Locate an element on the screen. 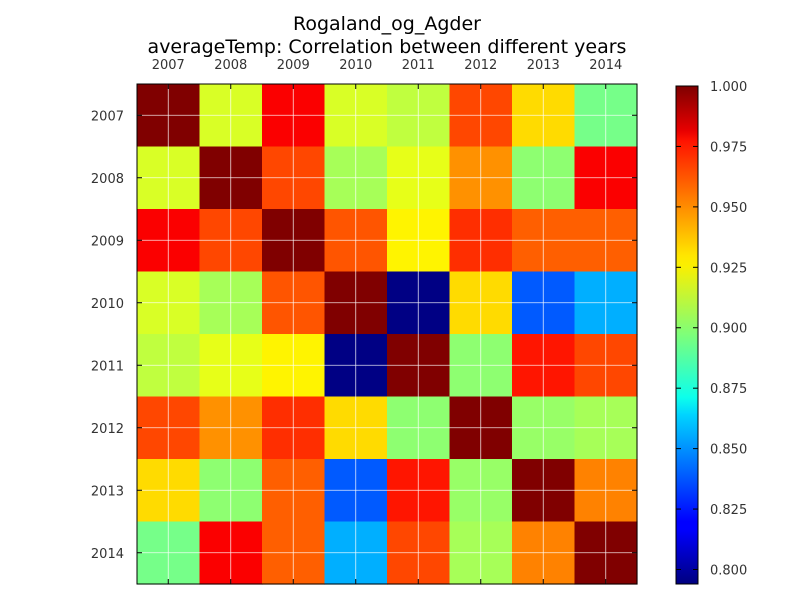 The height and width of the screenshot is (604, 800). x-tick-label: 2007 is located at coordinates (168, 65).